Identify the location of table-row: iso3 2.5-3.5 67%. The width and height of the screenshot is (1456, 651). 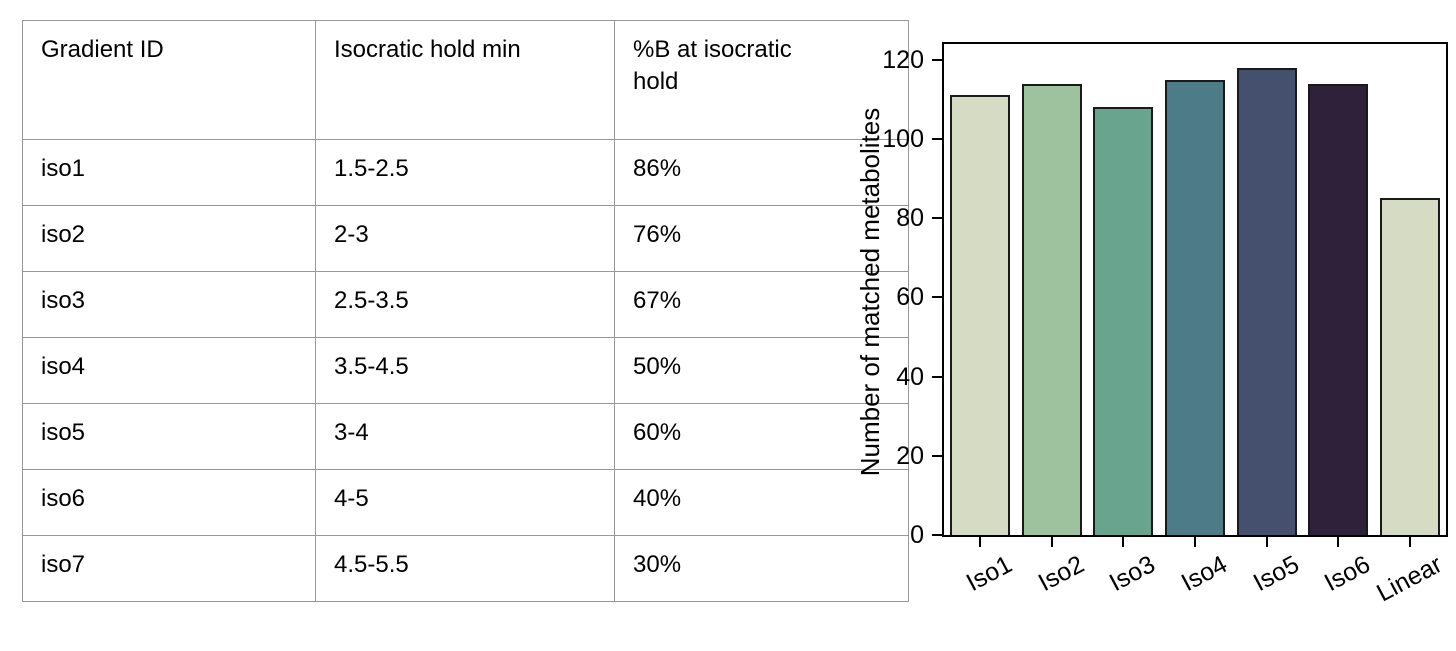
(465, 304).